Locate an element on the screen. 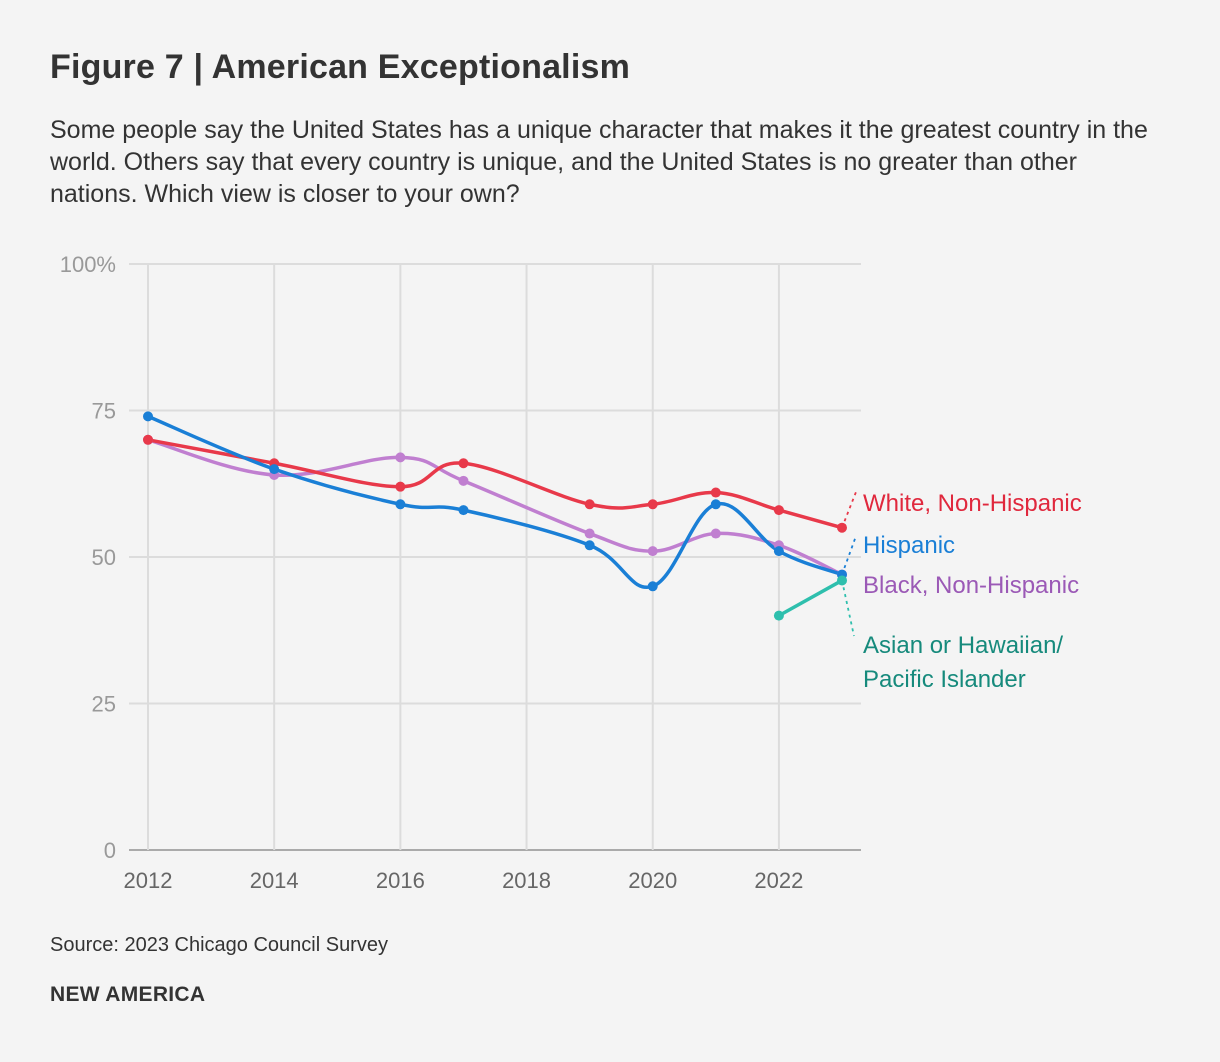 This screenshot has width=1220, height=1062. brand-logo-text: NEW AMERICA is located at coordinates (128, 994).